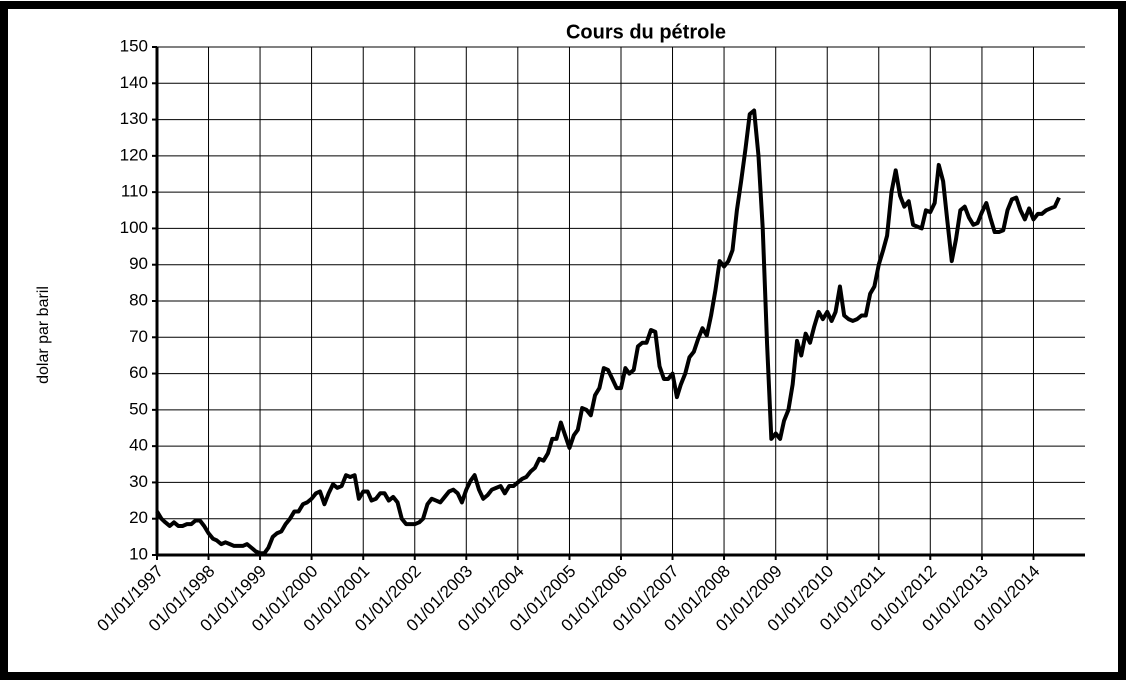 The image size is (1126, 680). I want to click on y-tick-label: 150, so click(134, 45).